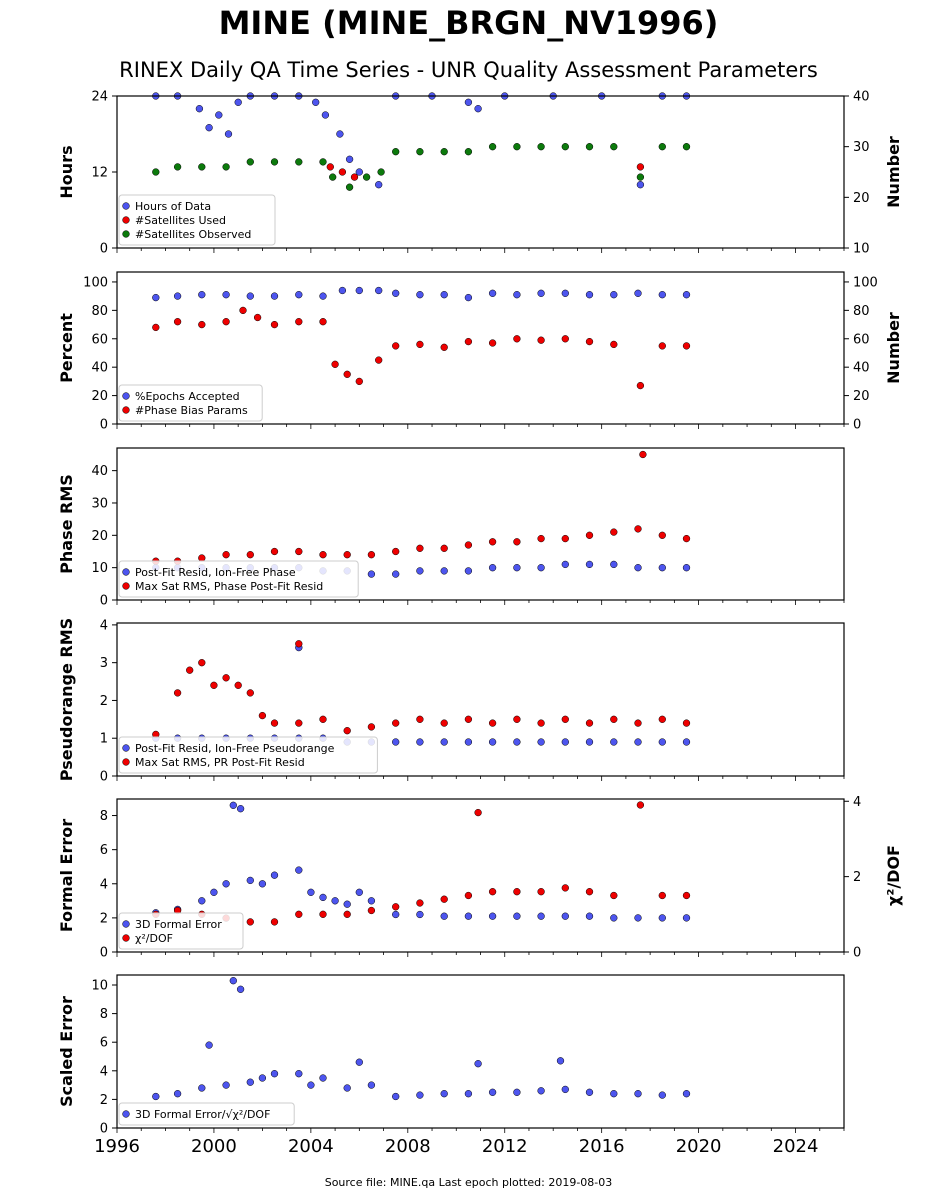 This screenshot has width=937, height=1200. I want to click on y-axis-label: Phase RMS, so click(66, 524).